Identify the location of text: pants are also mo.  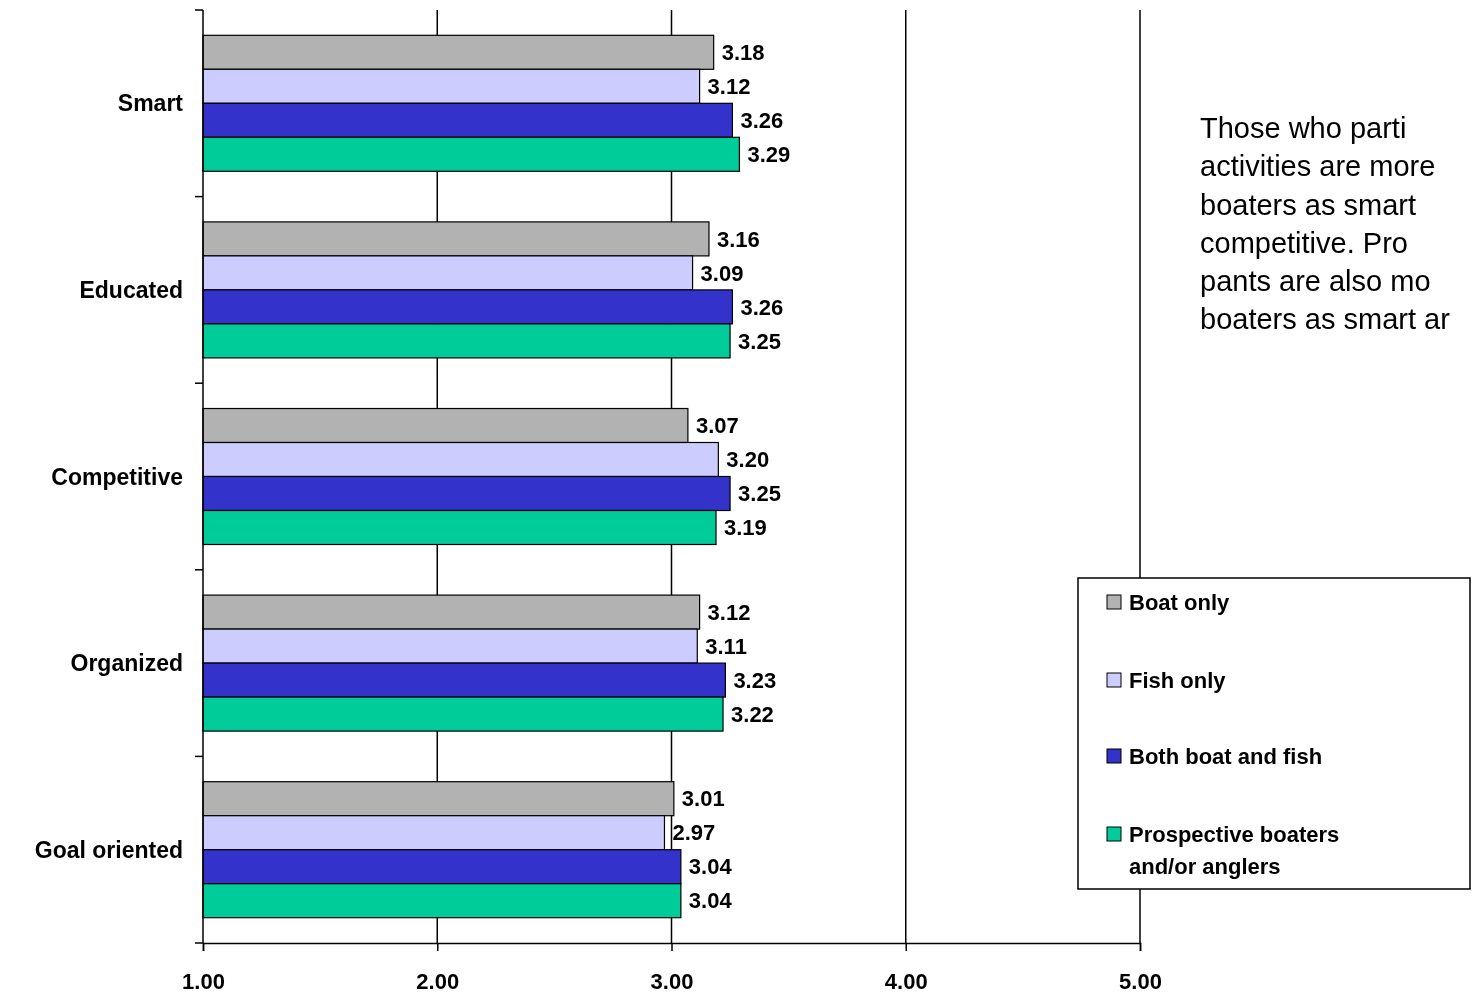
(1315, 280).